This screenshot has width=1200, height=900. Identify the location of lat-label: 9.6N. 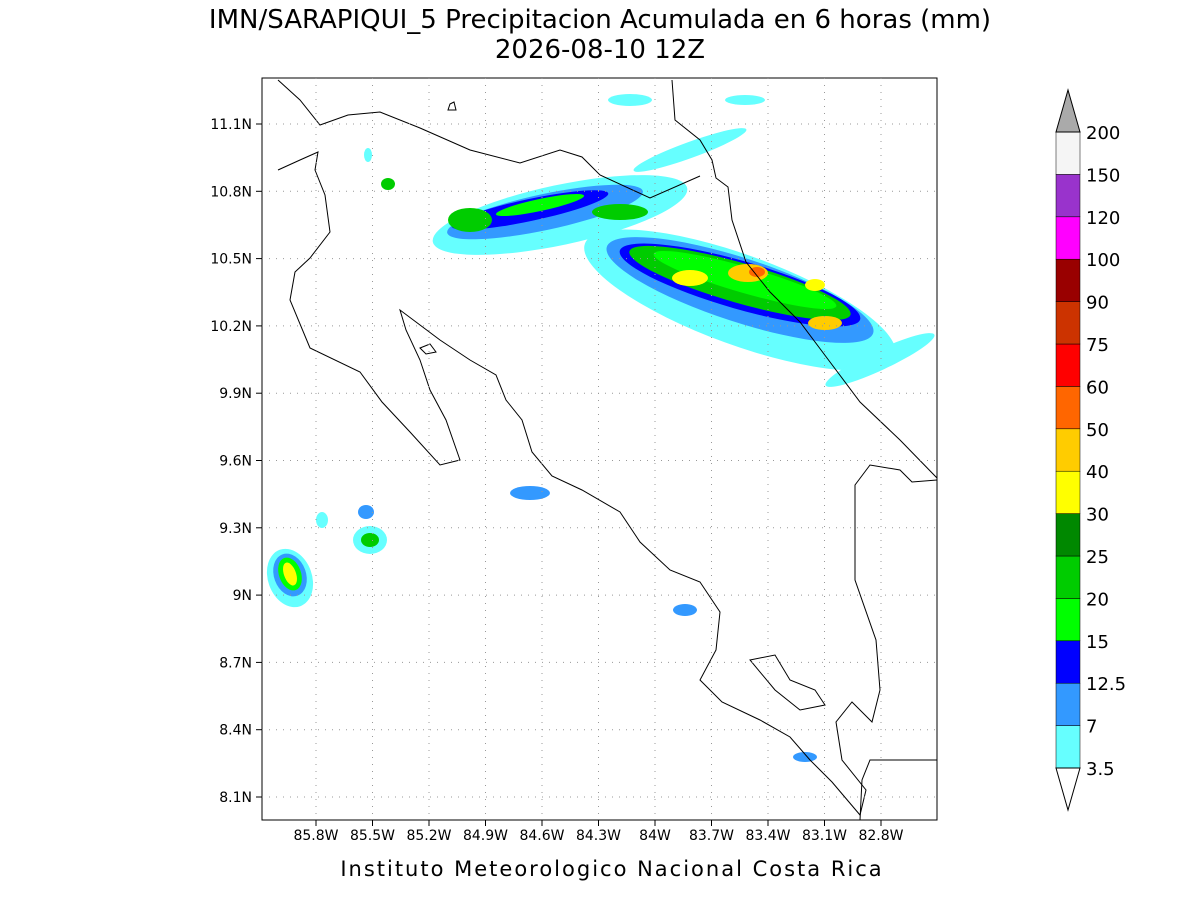
(235, 462).